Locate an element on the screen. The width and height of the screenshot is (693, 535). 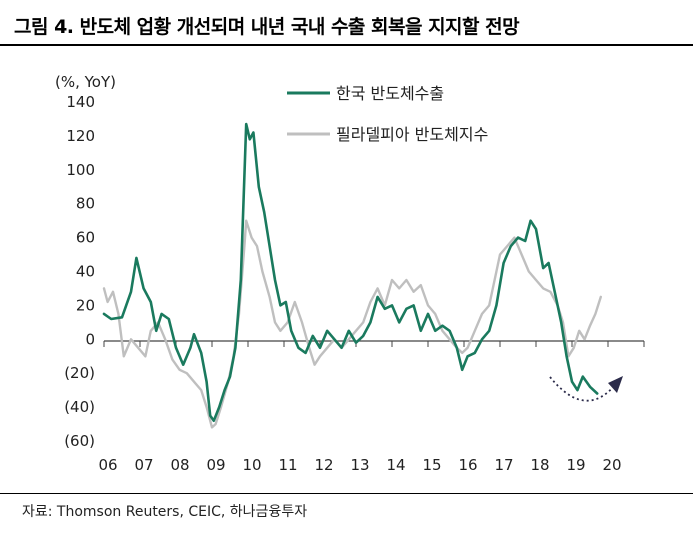
y-tick-label: 140 is located at coordinates (80, 102).